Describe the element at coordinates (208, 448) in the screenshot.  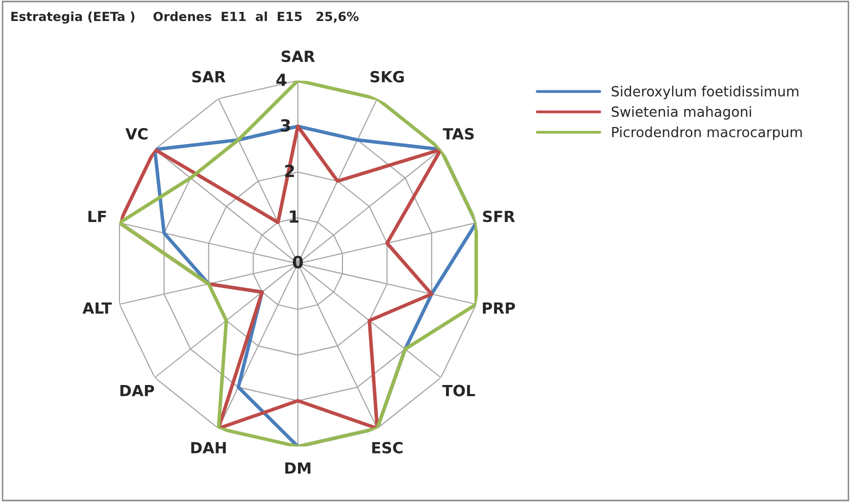
I see `spoke-label: DAH` at that location.